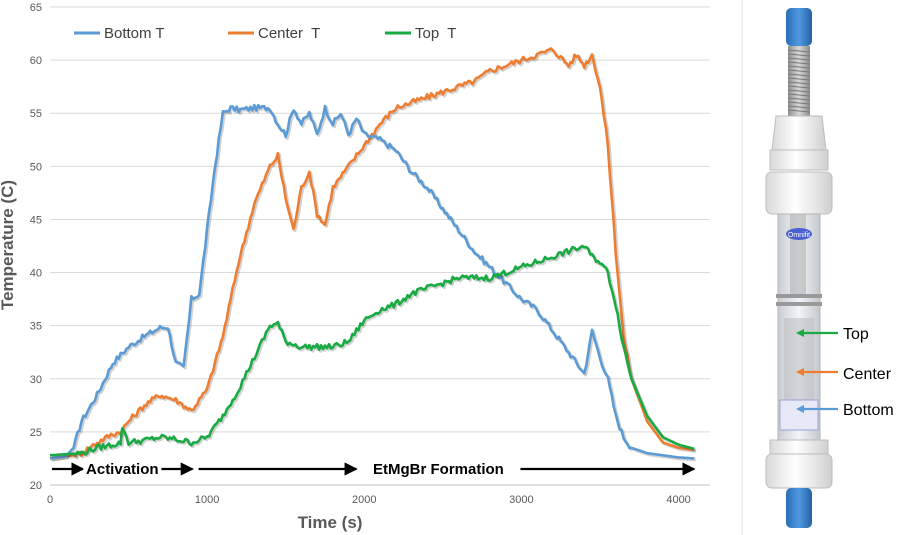 The height and width of the screenshot is (535, 907). What do you see at coordinates (36, 380) in the screenshot?
I see `y-tick-label-30: 30` at bounding box center [36, 380].